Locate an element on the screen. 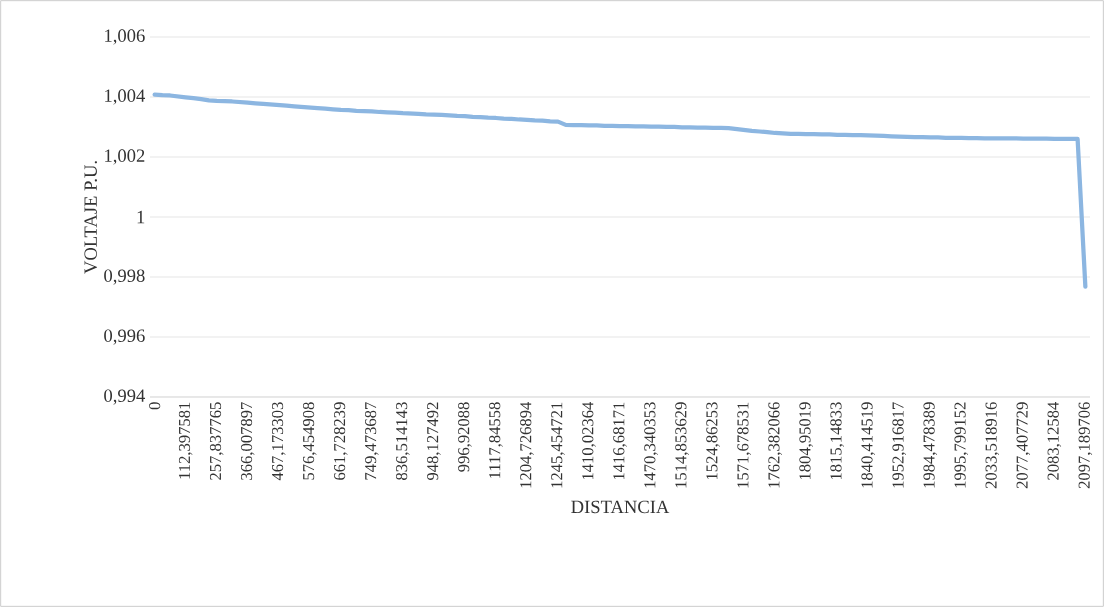  x-tick-label: 1840,414519 is located at coordinates (868, 445).